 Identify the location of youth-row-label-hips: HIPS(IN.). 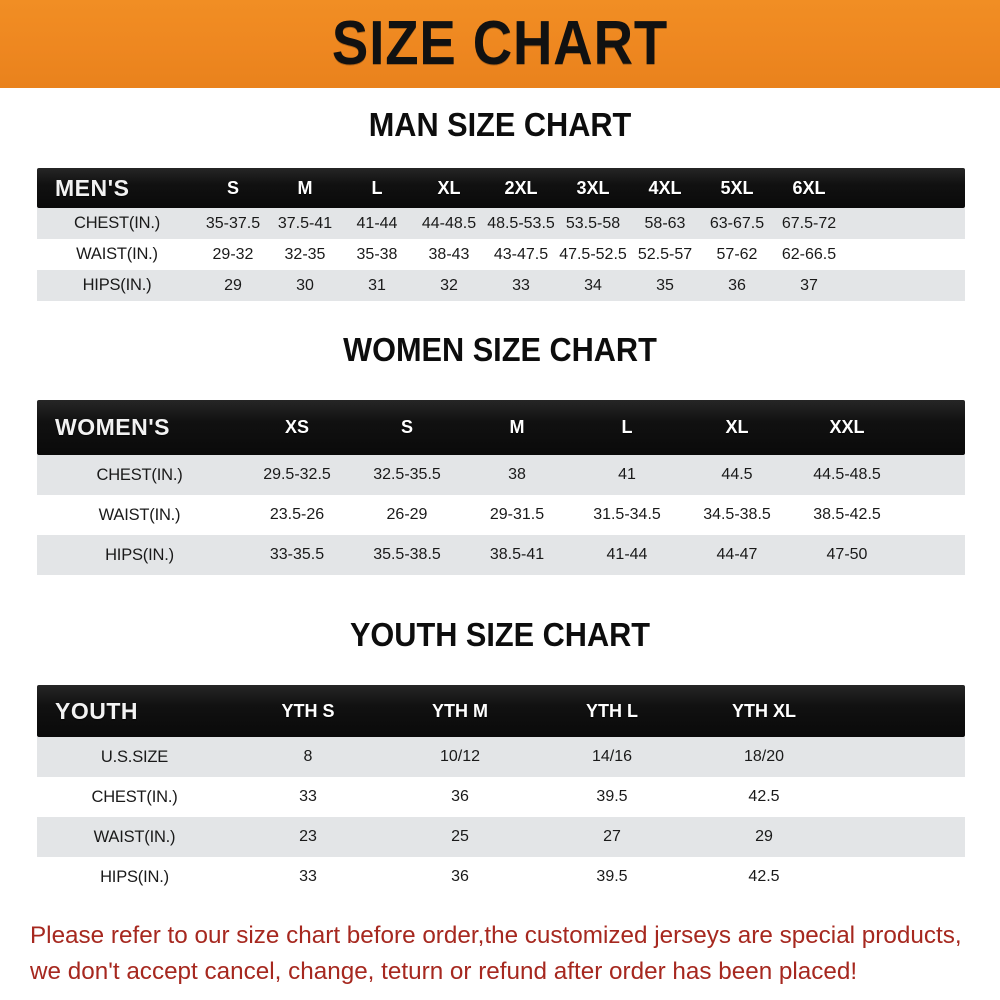
(134, 876).